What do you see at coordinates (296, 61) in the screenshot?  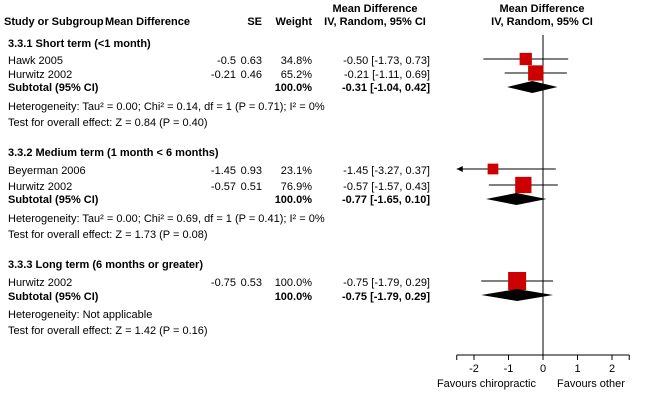 I see `study-weight: 34.8%` at bounding box center [296, 61].